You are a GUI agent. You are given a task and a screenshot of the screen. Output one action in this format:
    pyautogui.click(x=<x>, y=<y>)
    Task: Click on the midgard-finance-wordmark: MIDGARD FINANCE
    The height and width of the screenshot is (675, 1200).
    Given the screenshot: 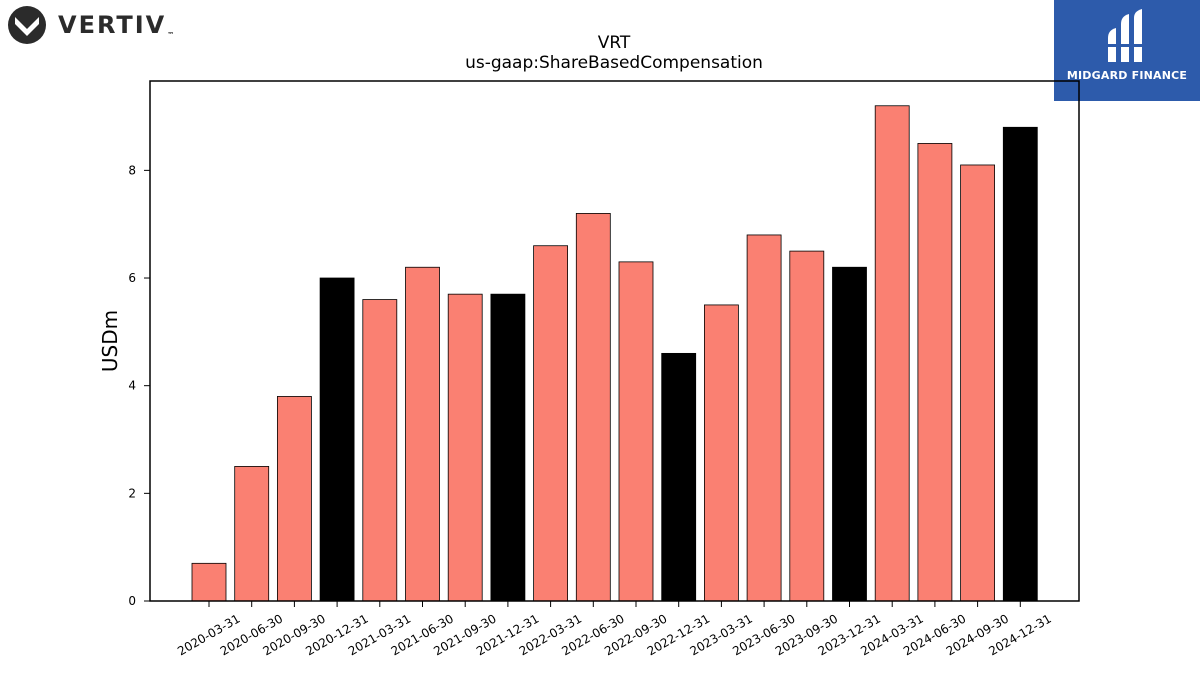 What is the action you would take?
    pyautogui.click(x=1127, y=75)
    